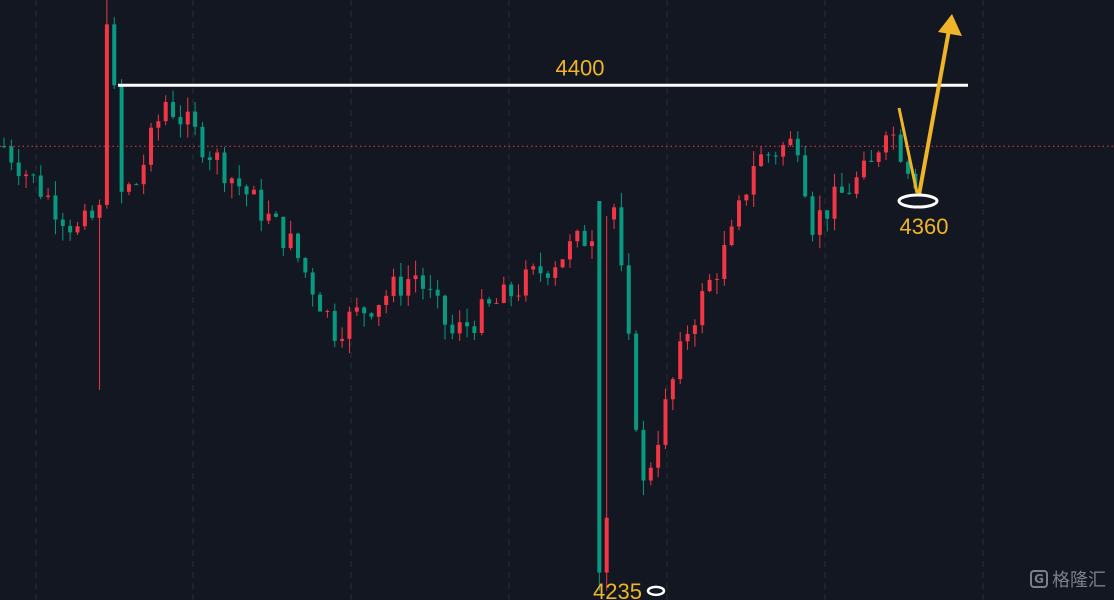 The height and width of the screenshot is (600, 1114). I want to click on projection-arrows, so click(929, 105).